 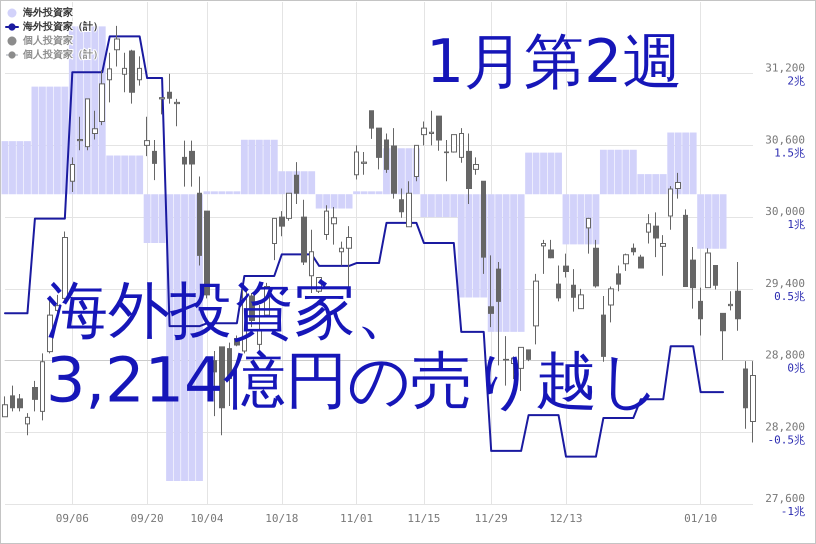 What do you see at coordinates (785, 283) in the screenshot?
I see `y-tick-label: 29,400` at bounding box center [785, 283].